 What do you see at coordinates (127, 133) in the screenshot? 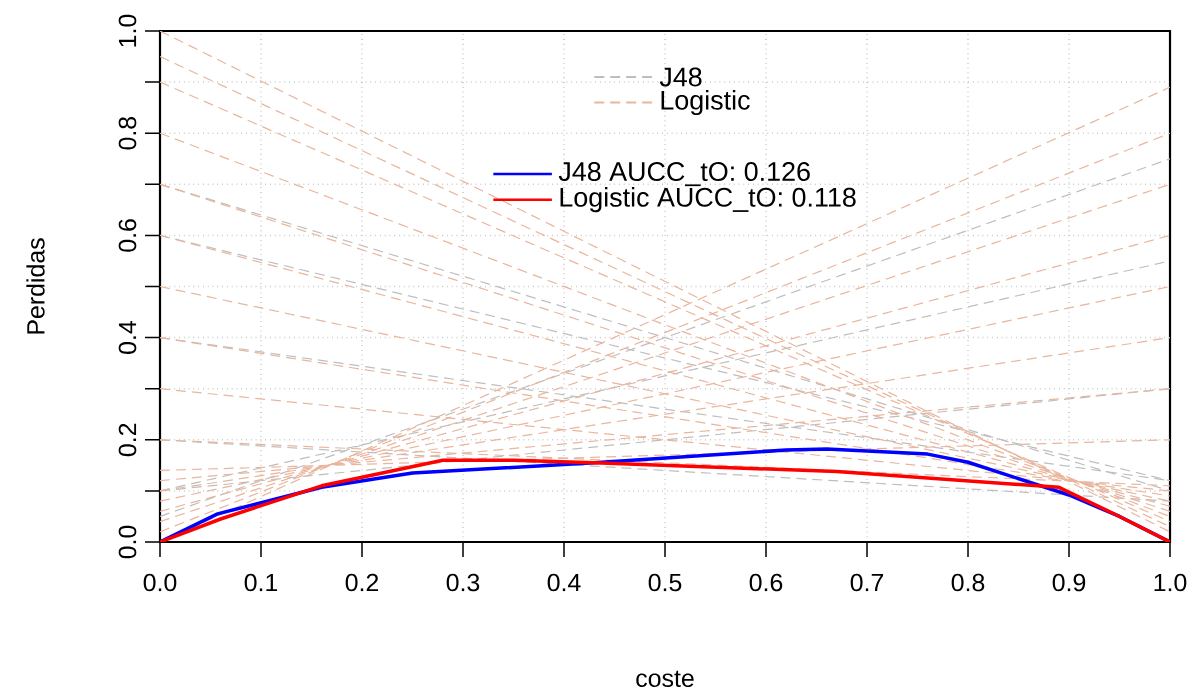
I see `y-tick-label: 0.8` at bounding box center [127, 133].